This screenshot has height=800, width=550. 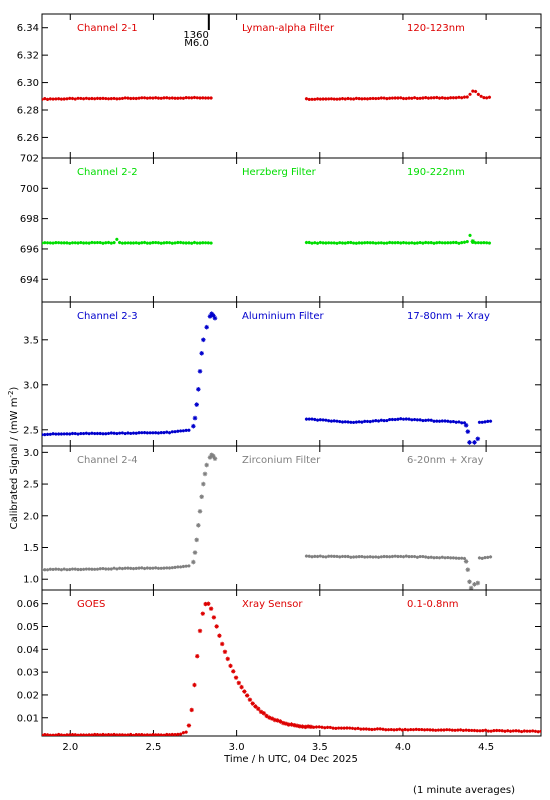 I want to click on x-tick-label: 3.0, so click(x=237, y=747).